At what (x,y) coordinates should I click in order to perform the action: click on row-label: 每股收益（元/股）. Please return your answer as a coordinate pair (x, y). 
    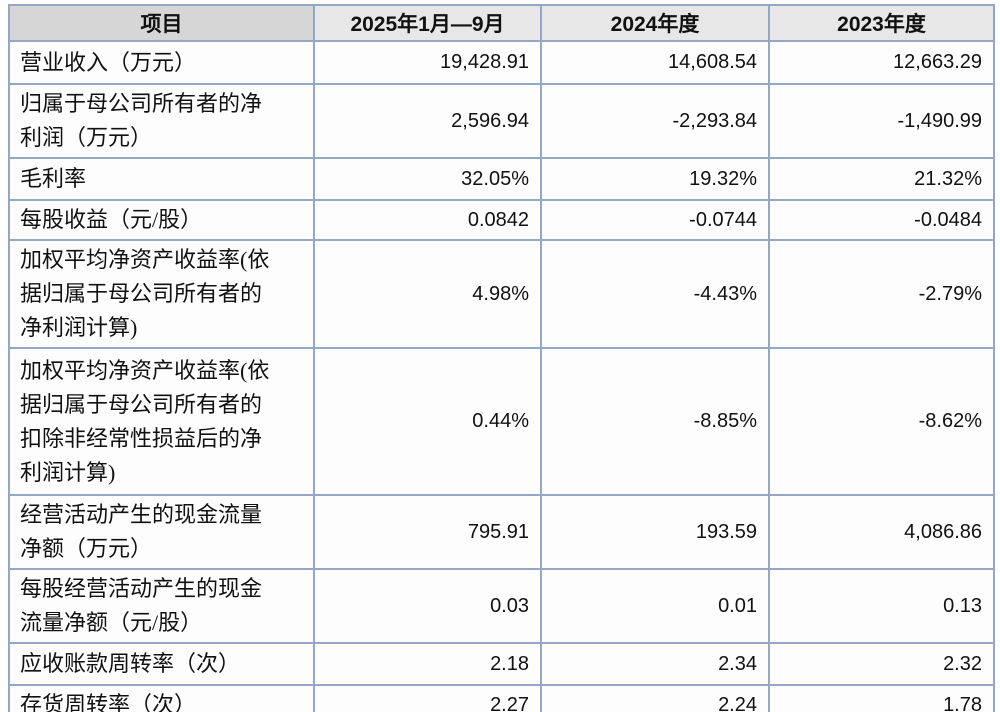
    Looking at the image, I should click on (161, 220).